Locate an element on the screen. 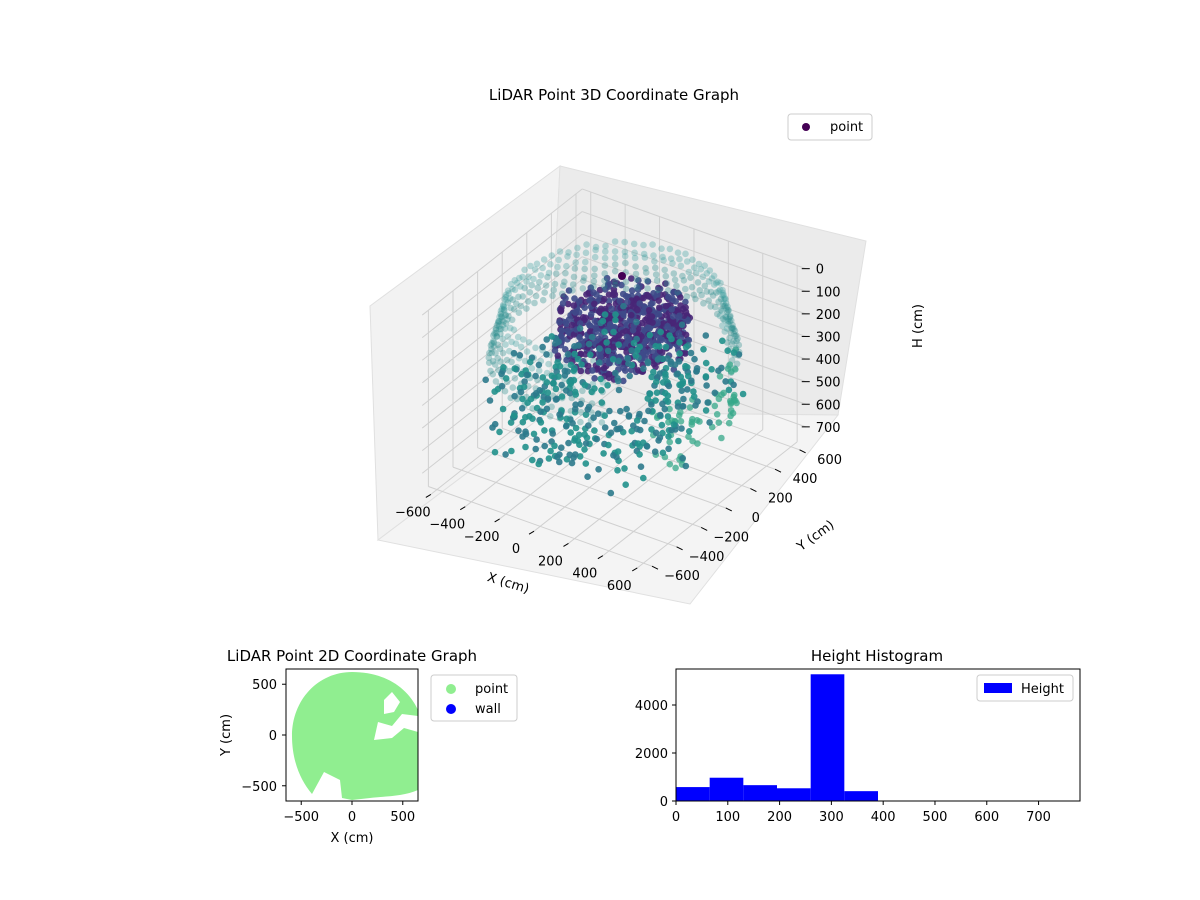 The image size is (1200, 900). x-tick-label-3d: 200 is located at coordinates (550, 561).